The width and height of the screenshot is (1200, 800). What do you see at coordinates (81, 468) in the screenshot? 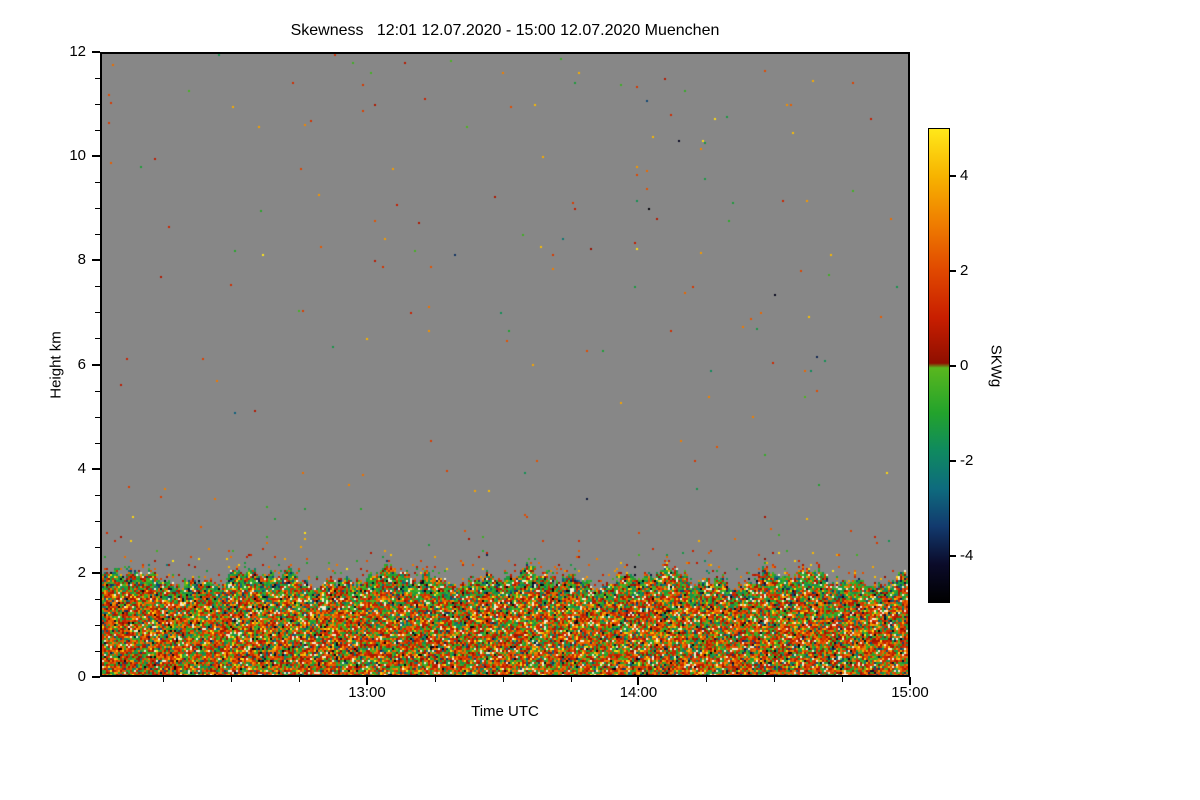
I see `y-tick-label: 4` at bounding box center [81, 468].